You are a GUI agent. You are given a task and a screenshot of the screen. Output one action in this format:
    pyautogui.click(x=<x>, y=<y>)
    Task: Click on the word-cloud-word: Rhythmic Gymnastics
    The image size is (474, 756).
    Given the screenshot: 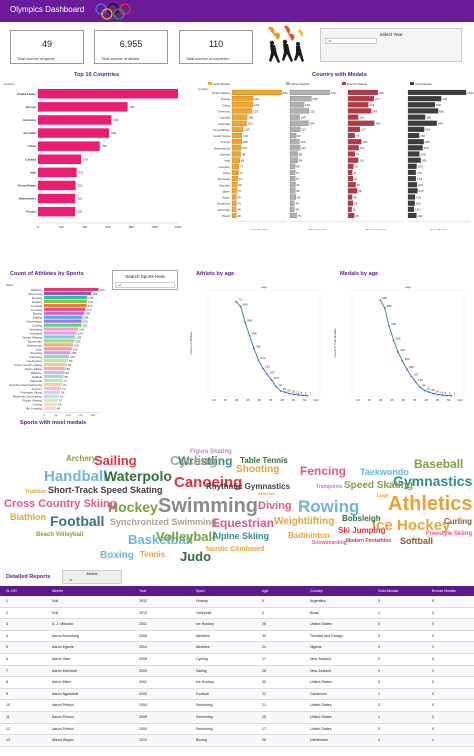 What is the action you would take?
    pyautogui.click(x=248, y=486)
    